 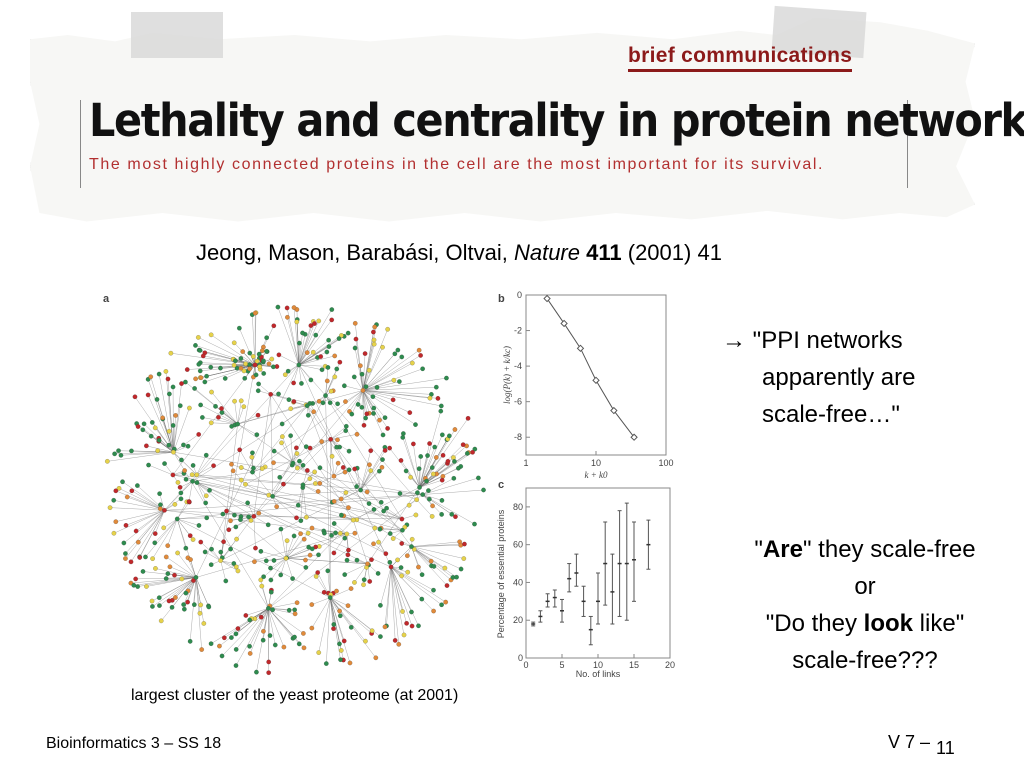 I want to click on divider, so click(x=80, y=144).